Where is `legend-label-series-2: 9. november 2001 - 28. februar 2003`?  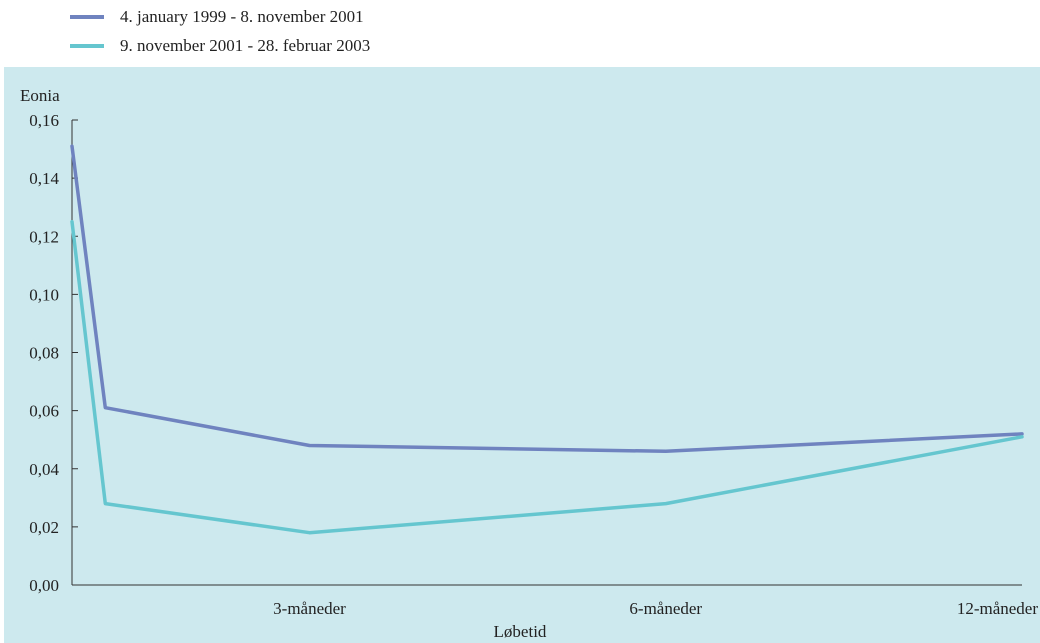 legend-label-series-2: 9. november 2001 - 28. februar 2003 is located at coordinates (245, 45).